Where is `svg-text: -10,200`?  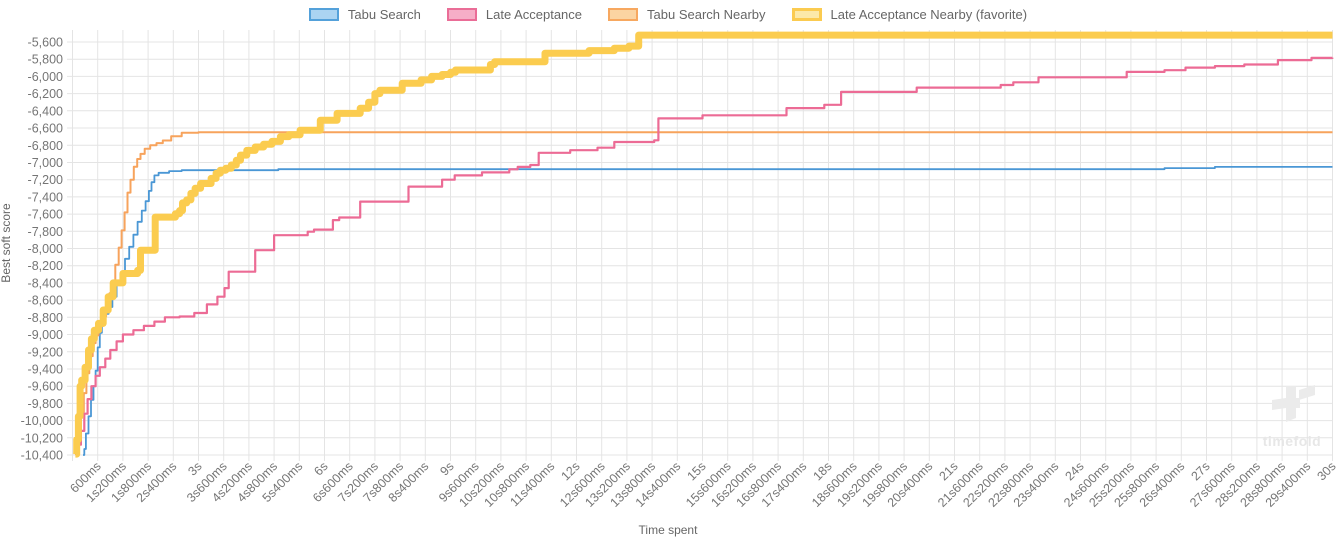
svg-text: -10,200 is located at coordinates (42, 438).